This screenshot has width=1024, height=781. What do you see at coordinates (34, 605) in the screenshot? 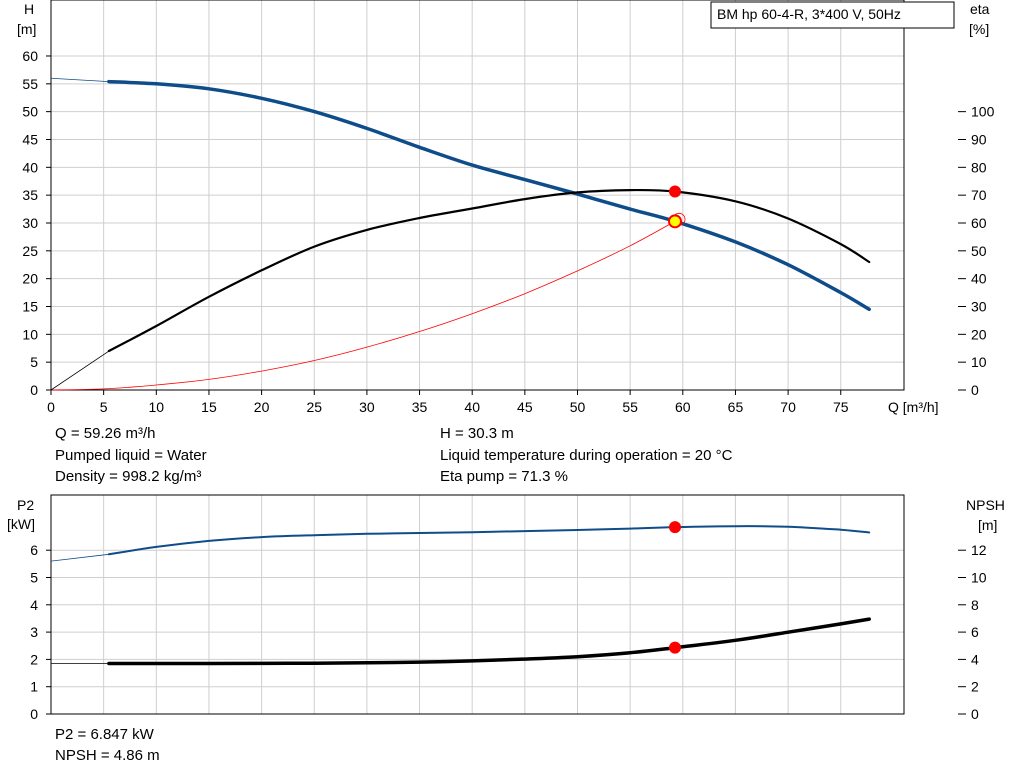
I see `p2-tick-label: 4` at bounding box center [34, 605].